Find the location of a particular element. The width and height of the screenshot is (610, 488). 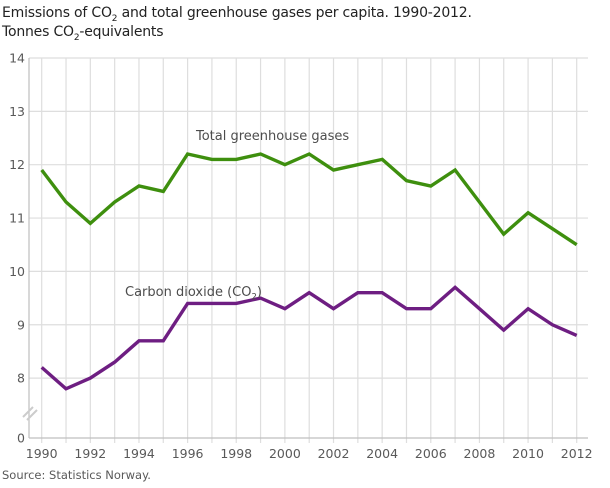

y-tick-label: 14 is located at coordinates (17, 58).